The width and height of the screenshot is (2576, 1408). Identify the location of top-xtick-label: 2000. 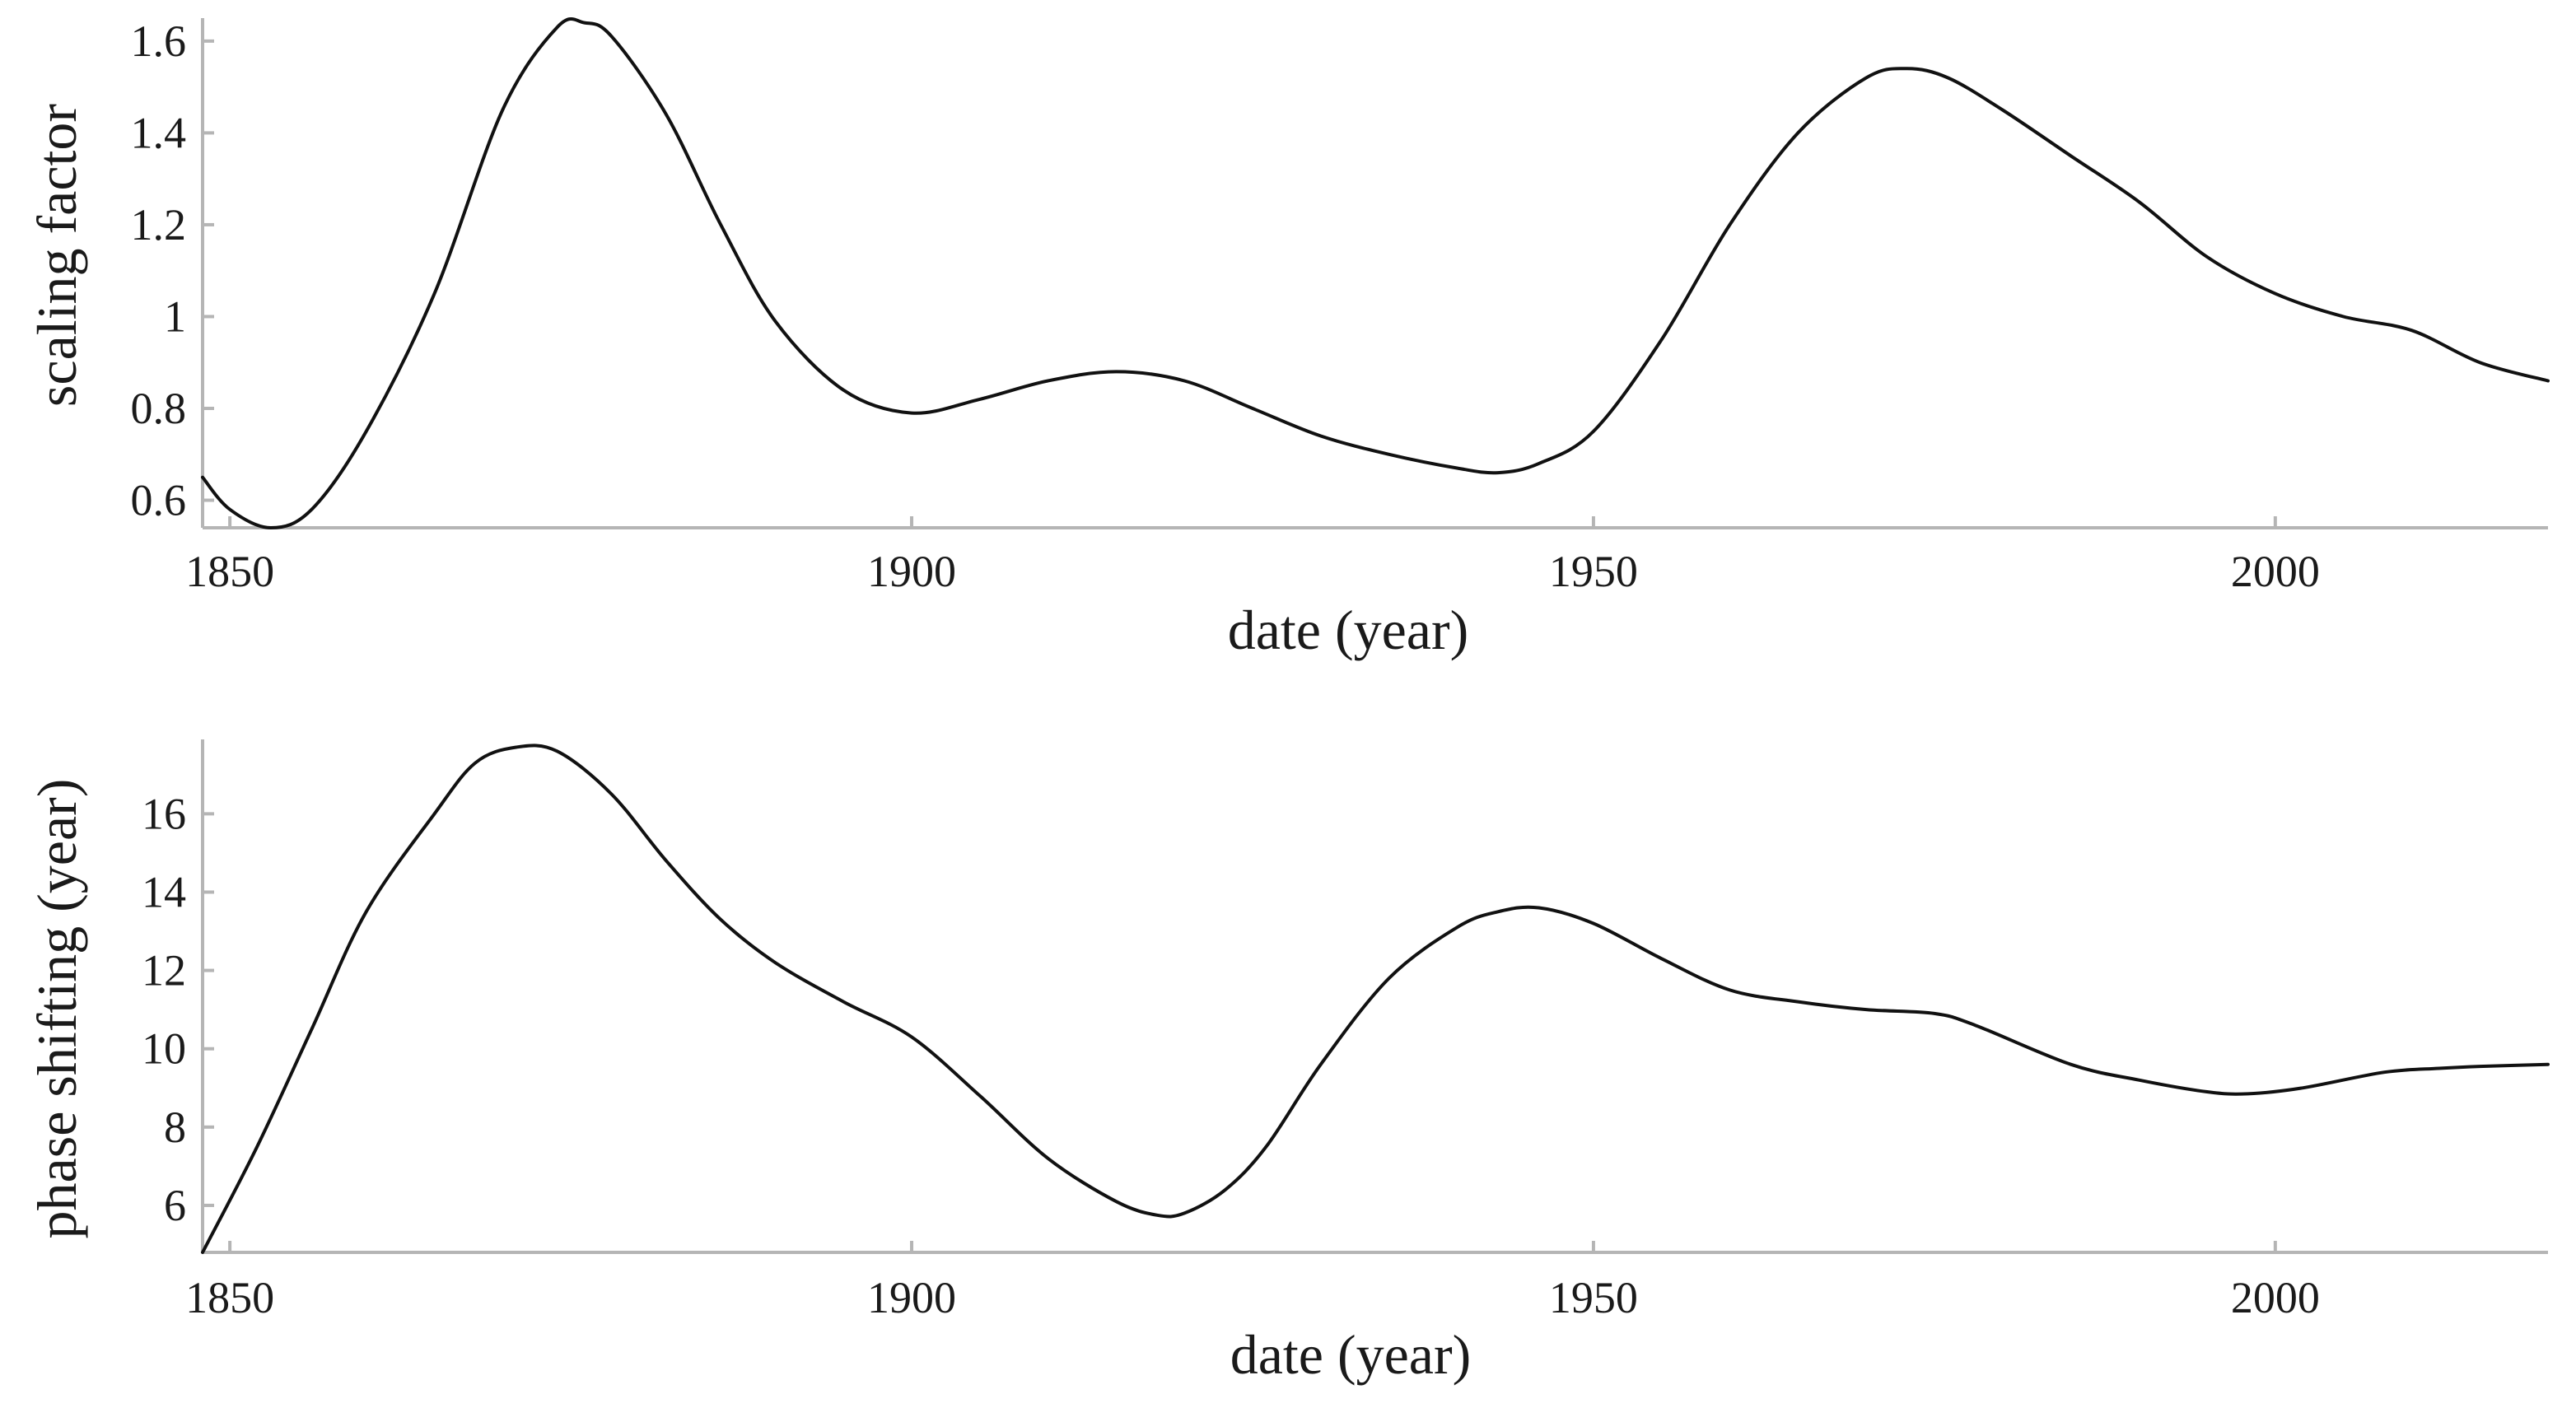
(2275, 572).